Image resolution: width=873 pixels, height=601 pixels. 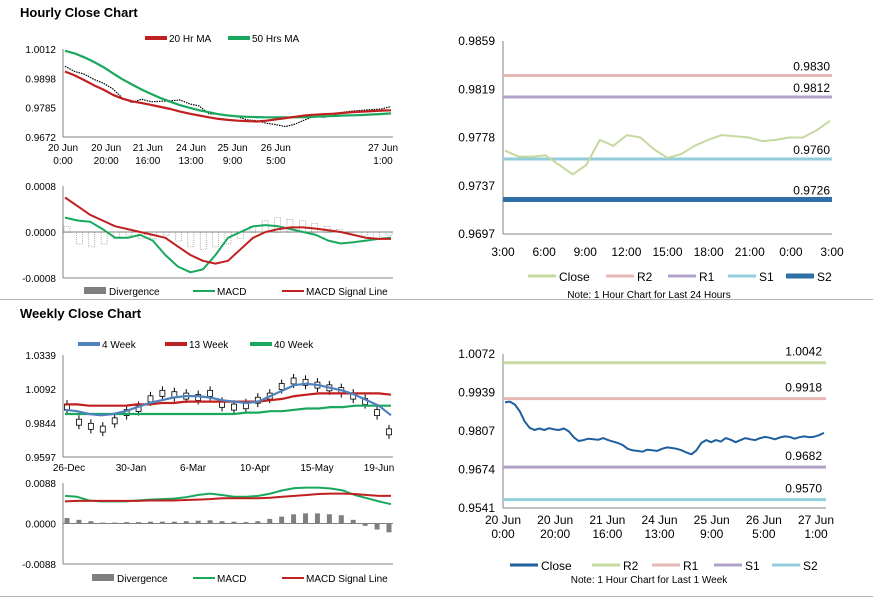 I want to click on weekly-levels-ytick: 0.9807, so click(x=476, y=431).